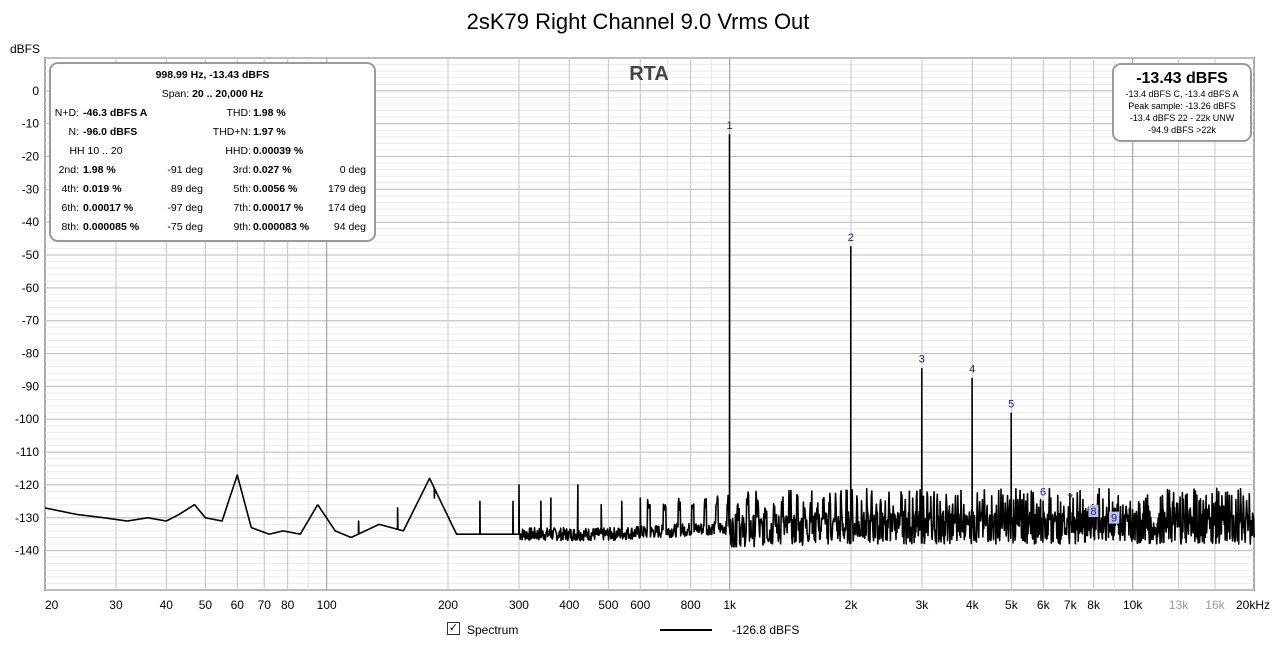 Image resolution: width=1276 pixels, height=645 pixels. Describe the element at coordinates (327, 605) in the screenshot. I see `x-tick-label: 100` at that location.